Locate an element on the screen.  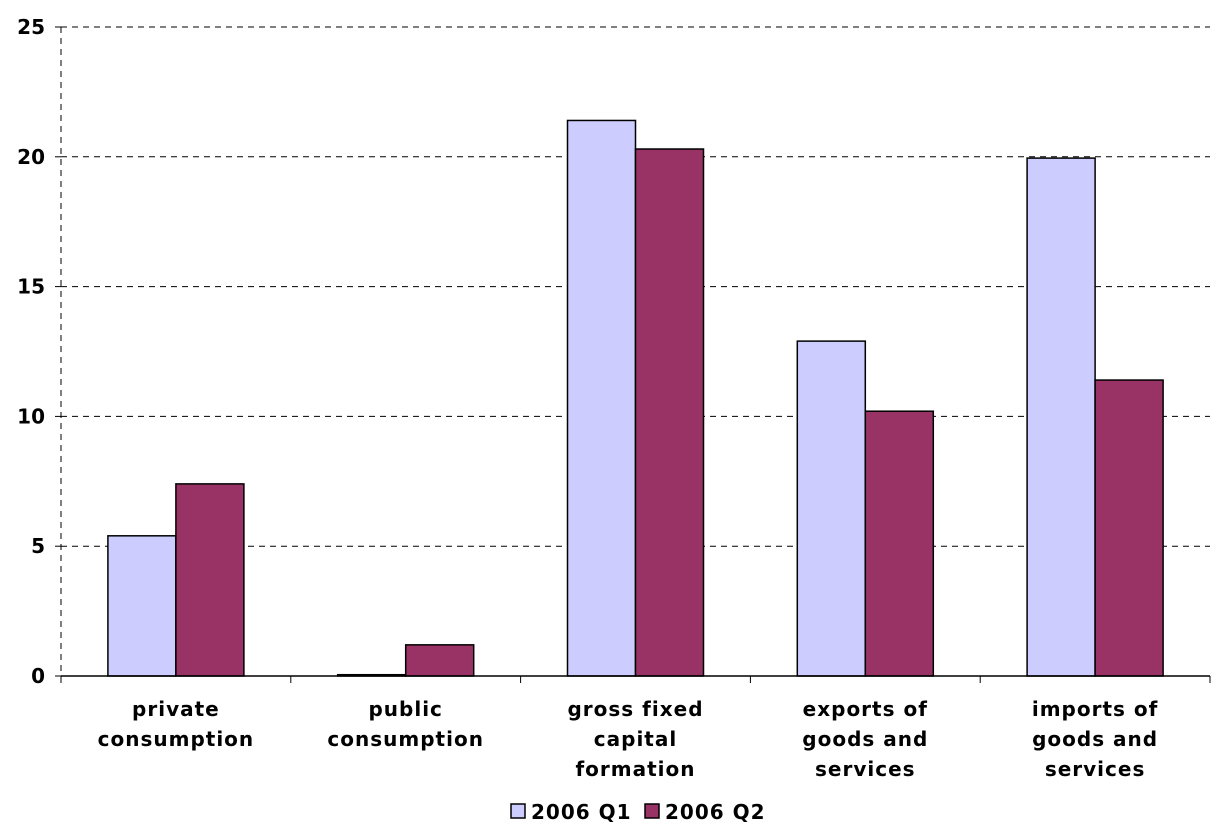
x-category-label: public is located at coordinates (405, 709).